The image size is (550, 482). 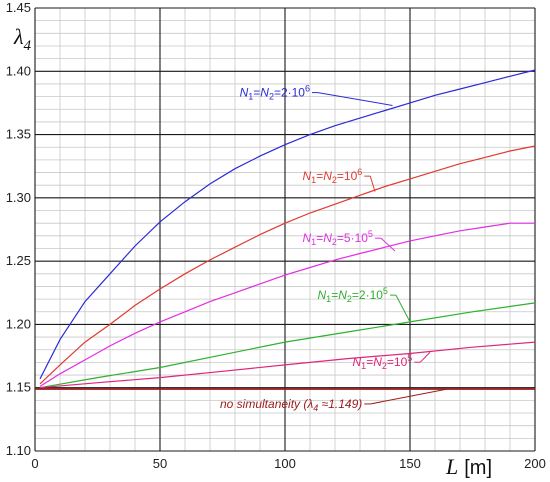 I want to click on series-label-part: ≈1.149), so click(x=340, y=404).